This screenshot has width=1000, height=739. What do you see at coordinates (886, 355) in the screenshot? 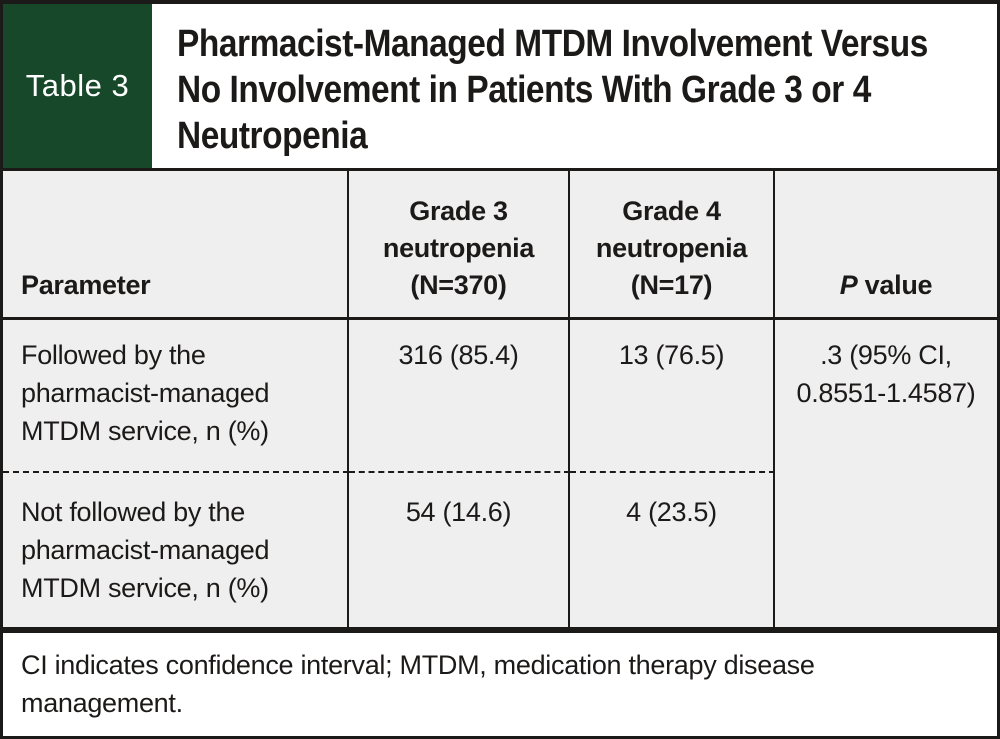
I see `pvalue-line: .3 (95% CI,` at bounding box center [886, 355].